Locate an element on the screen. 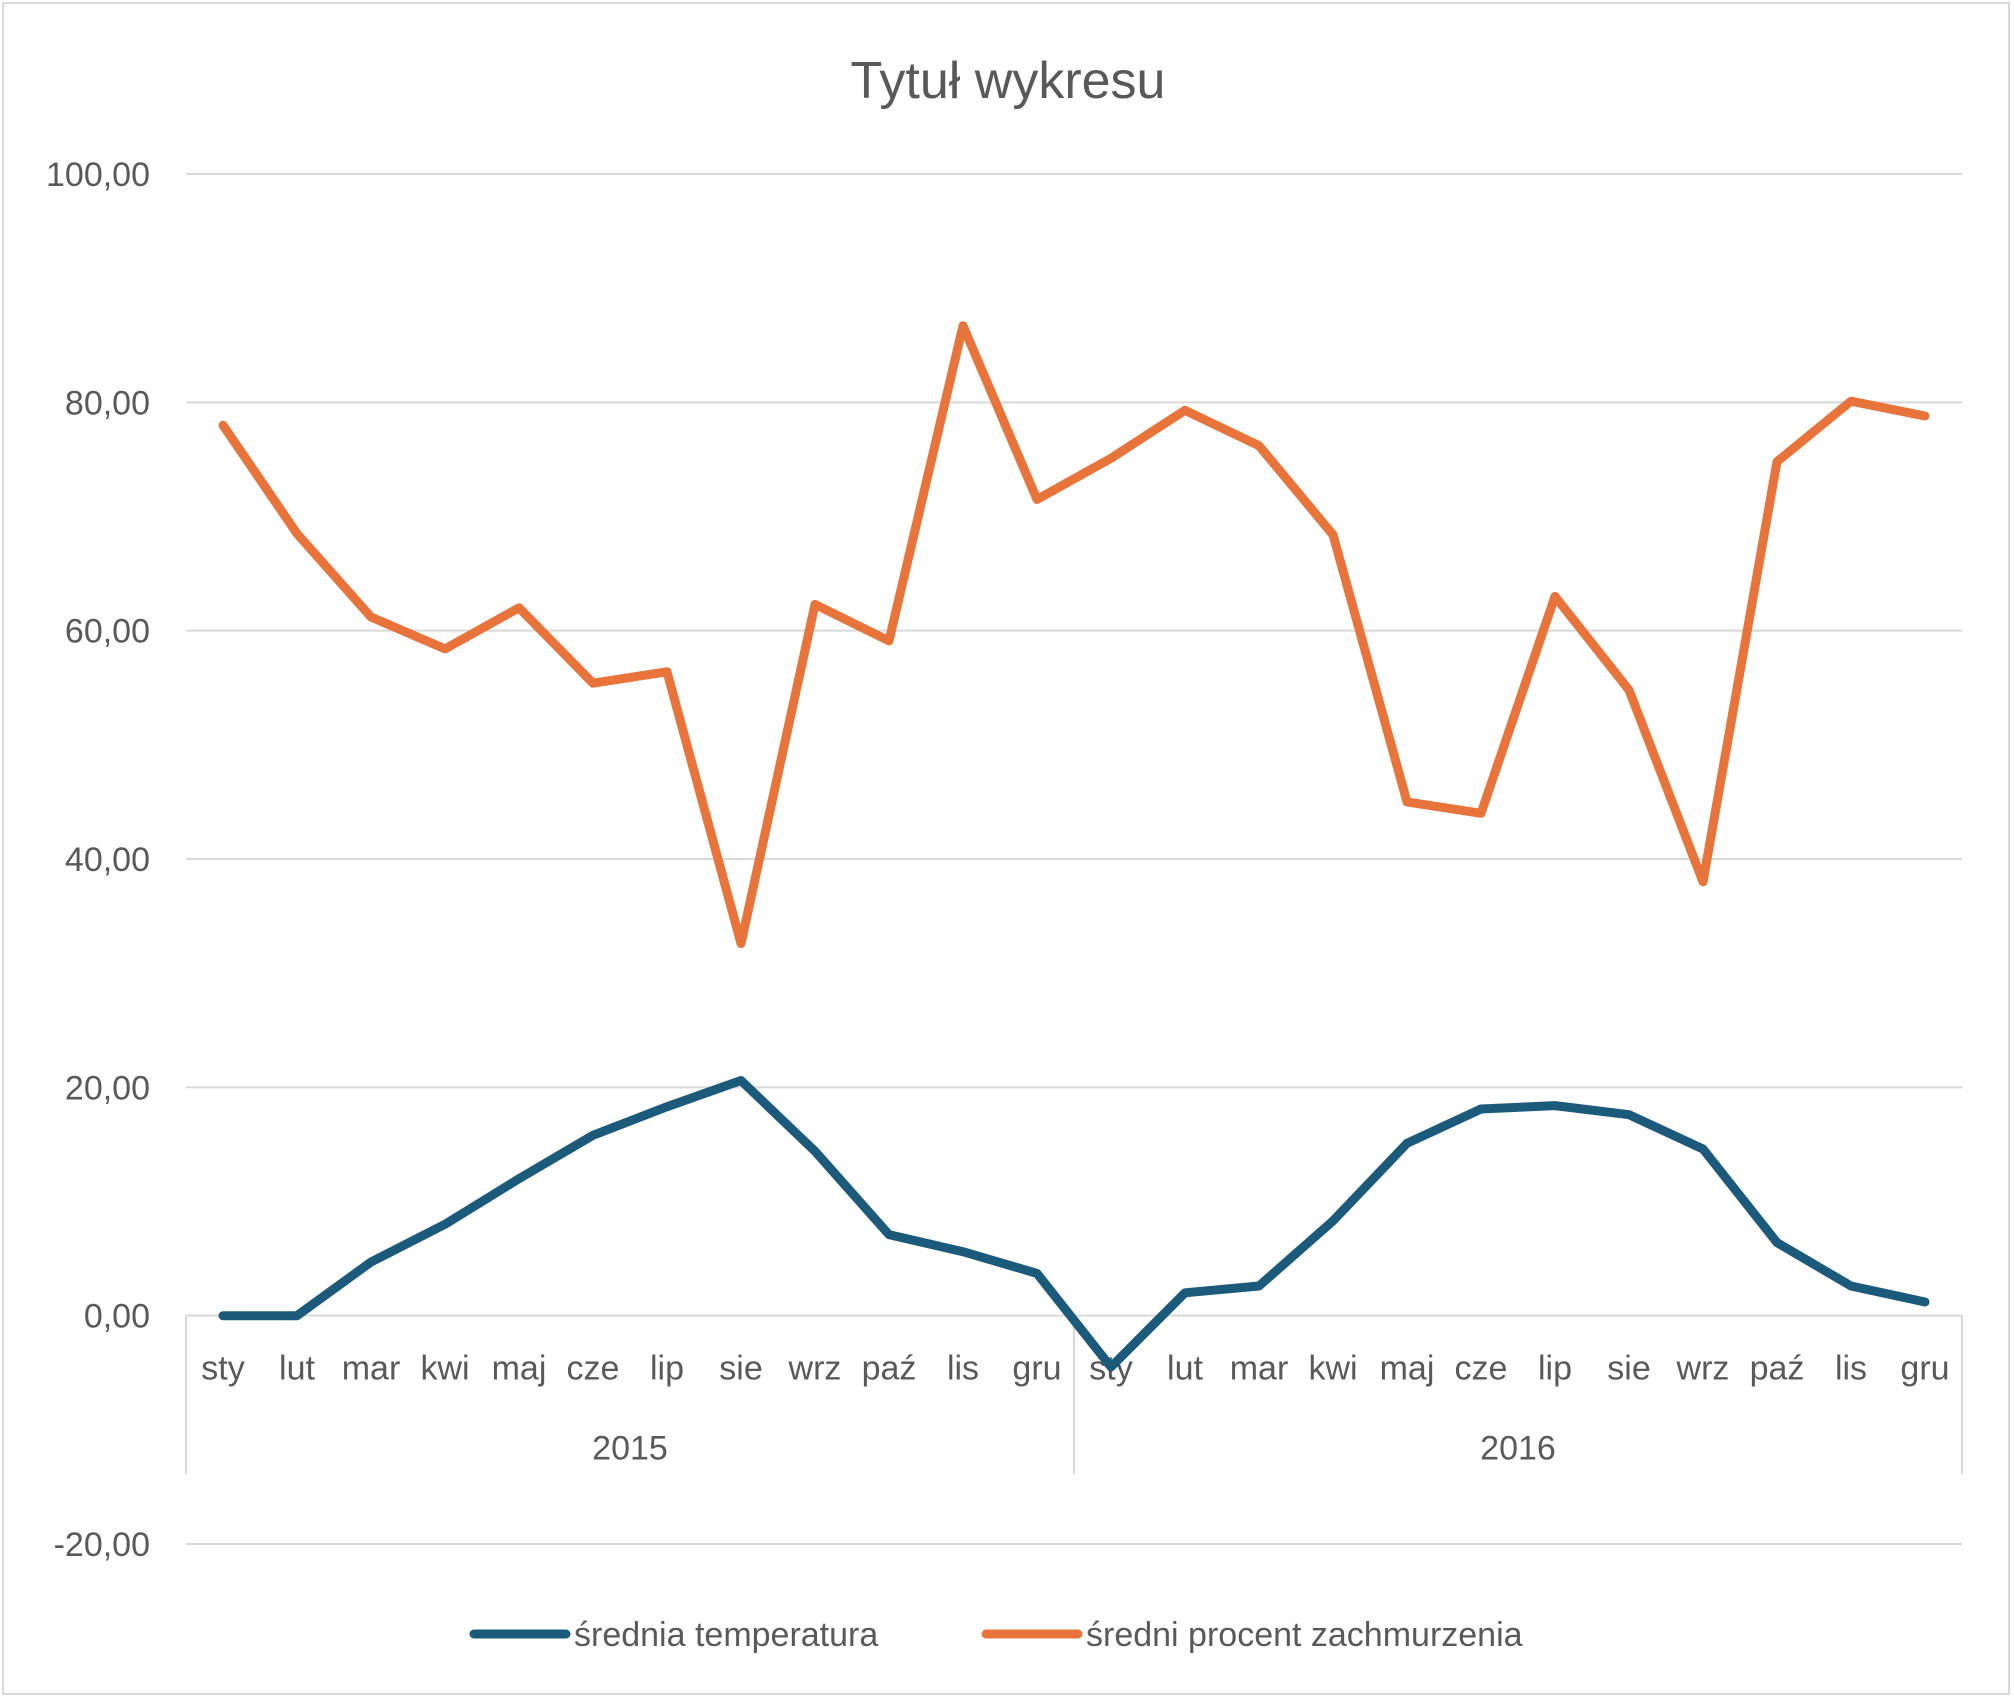 Image resolution: width=2014 pixels, height=1699 pixels. y-axis-labels: -20,00 0,00 20,00 40,00 60,00 80,00 100,00 is located at coordinates (98, 860).